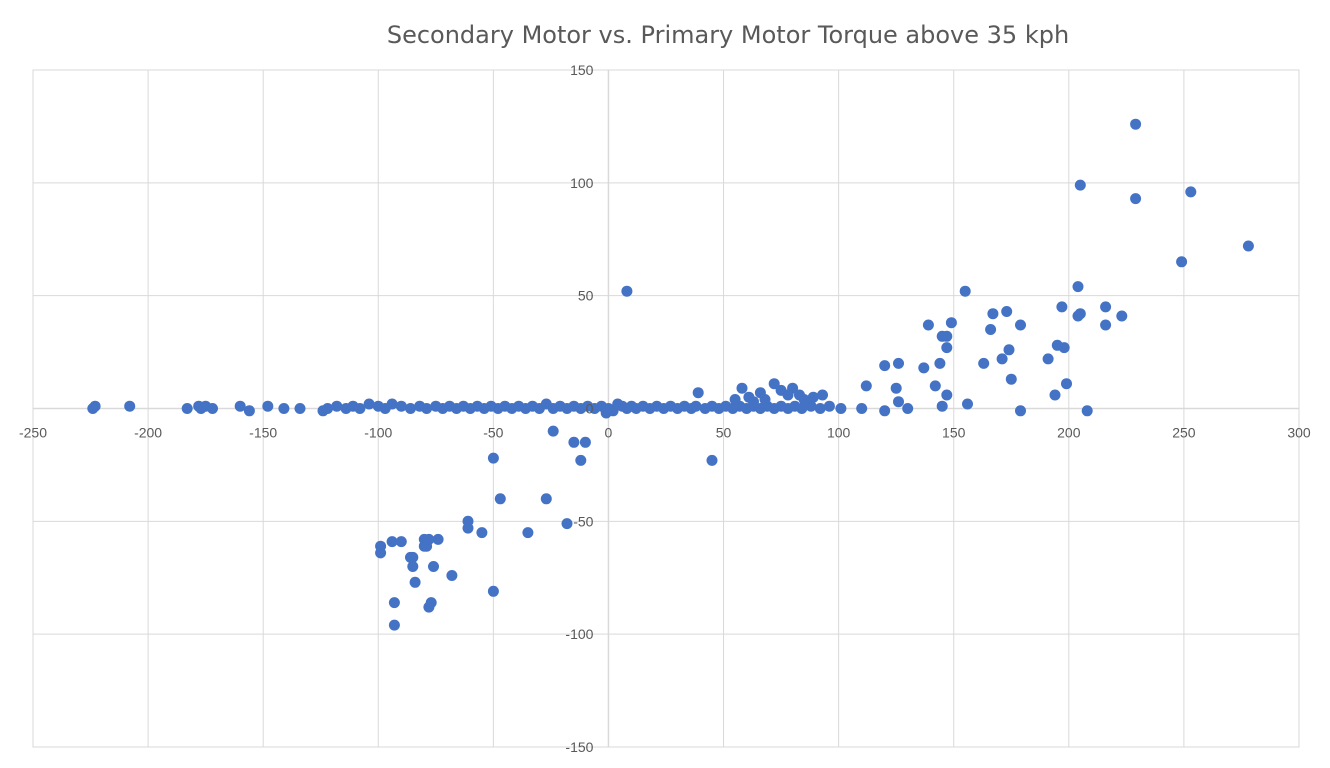 This screenshot has height=768, width=1330. Describe the element at coordinates (493, 433) in the screenshot. I see `x-tick-label: -50` at that location.